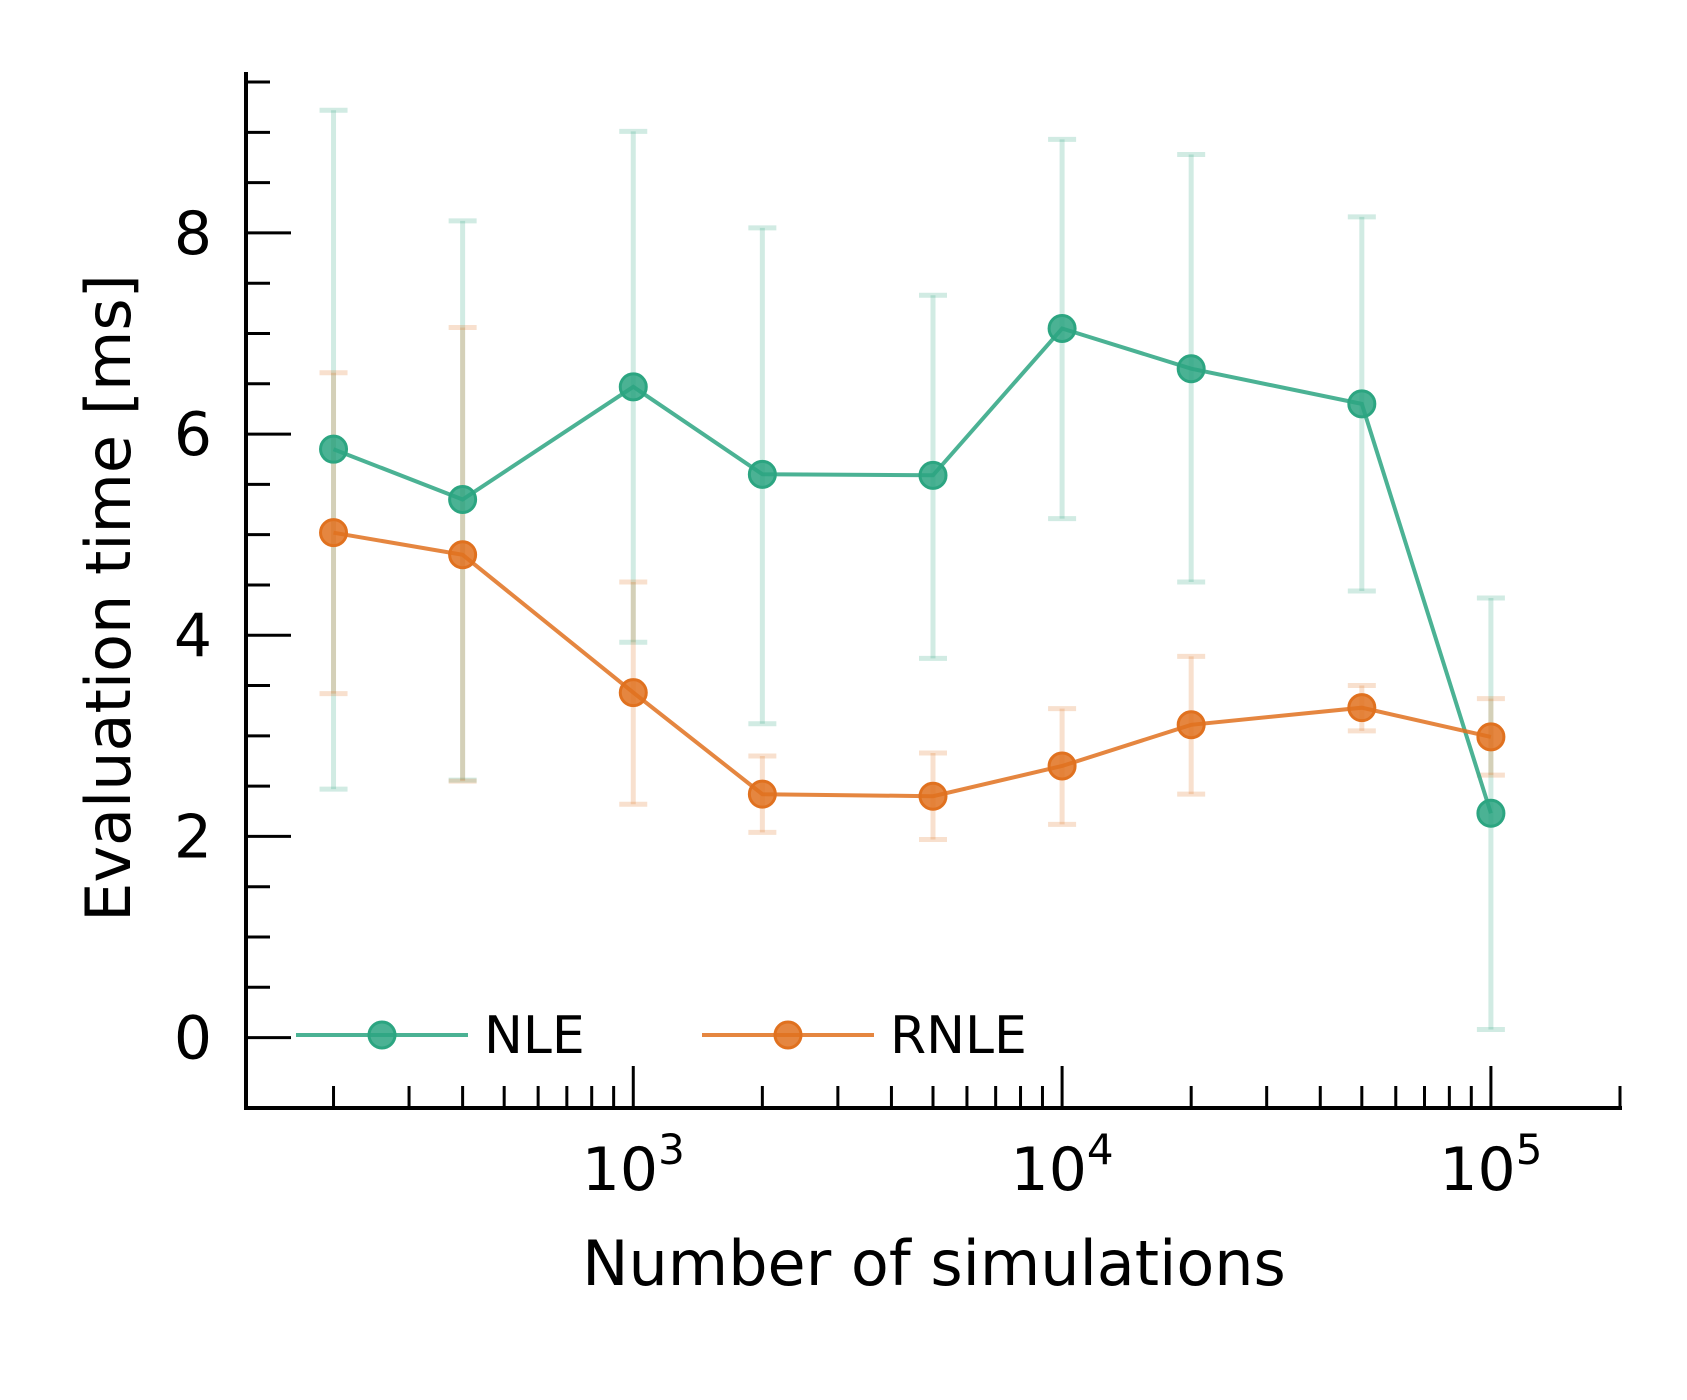 The width and height of the screenshot is (1687, 1400). I want to click on legend: NLE RNLE, so click(661, 1036).